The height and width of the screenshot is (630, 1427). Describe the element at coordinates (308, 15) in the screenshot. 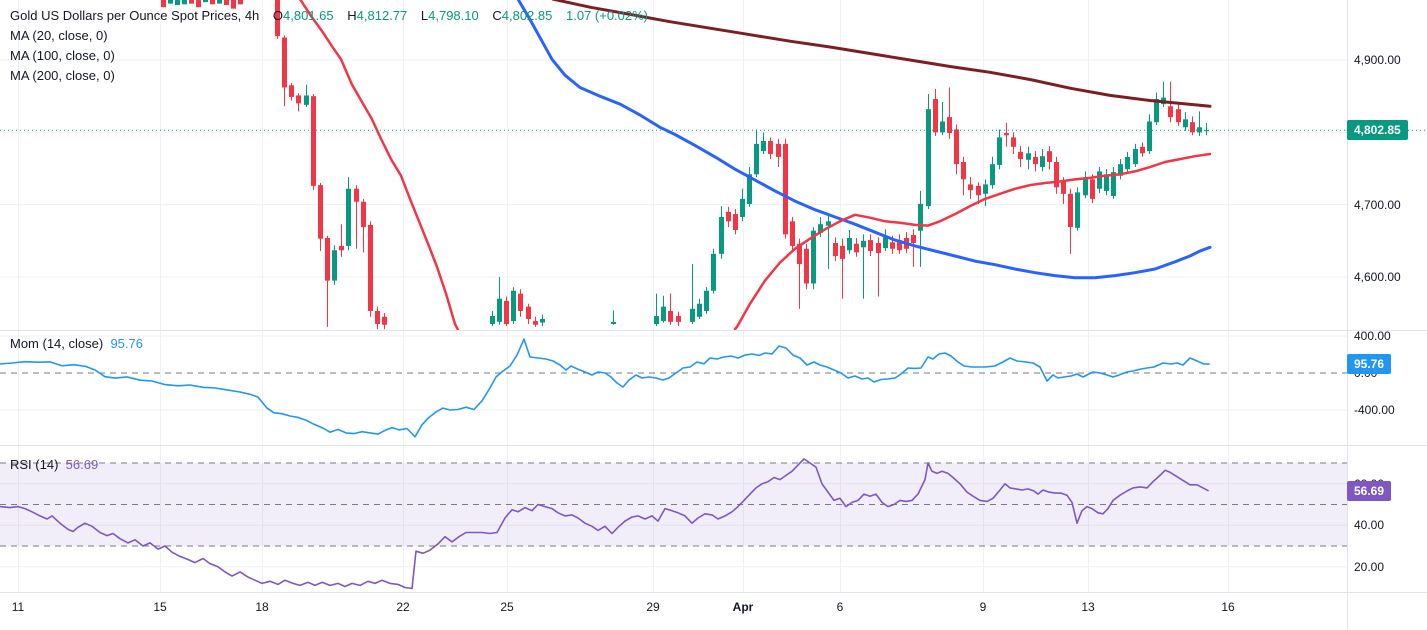

I see `open-value: 4,801.65` at that location.